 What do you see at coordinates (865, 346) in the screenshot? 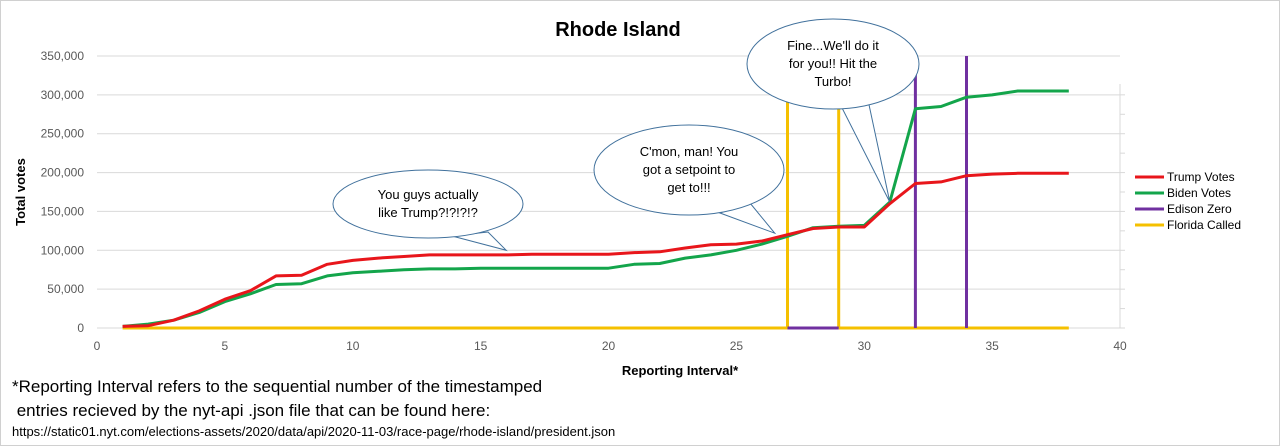
I see `x-tick-label: 30` at bounding box center [865, 346].